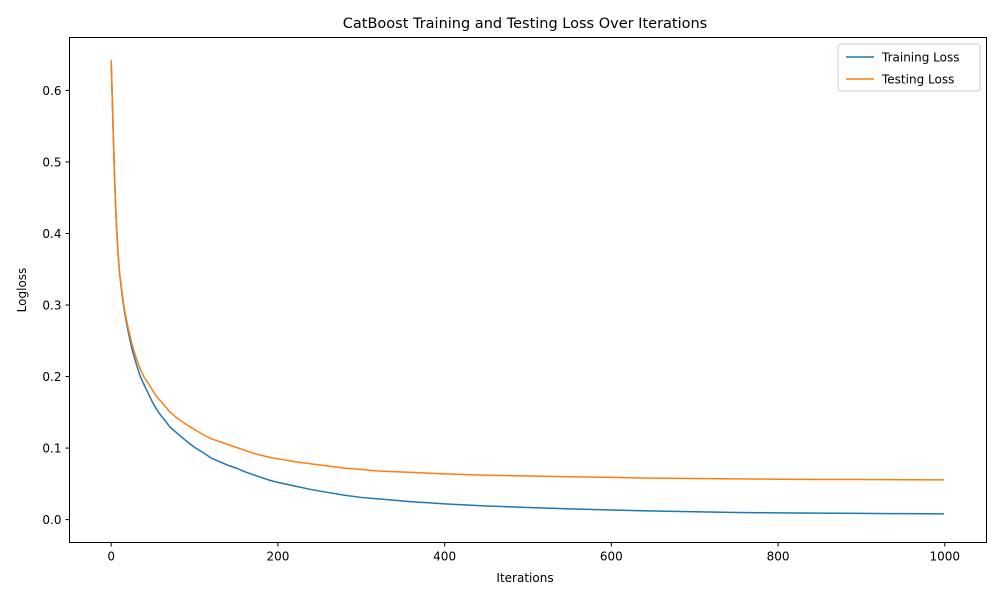 This screenshot has width=1000, height=600. What do you see at coordinates (51, 520) in the screenshot?
I see `y-tick-label: 0.0` at bounding box center [51, 520].